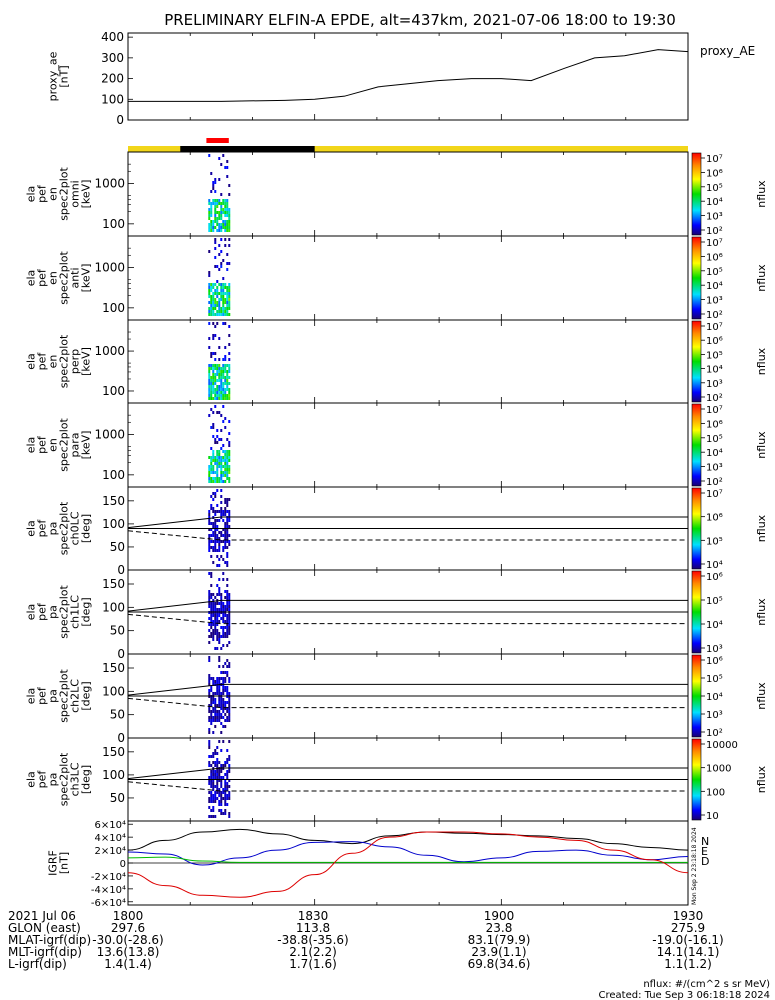  What do you see at coordinates (761, 612) in the screenshot?
I see `pa_ch1LC-colorbar-label: nflux` at bounding box center [761, 612].